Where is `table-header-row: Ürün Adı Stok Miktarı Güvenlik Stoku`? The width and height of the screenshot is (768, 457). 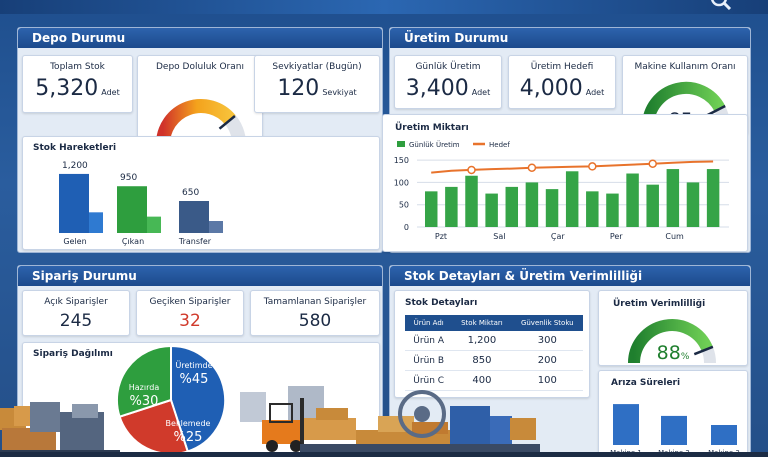
table-header-row: Ürün Adı Stok Miktarı Güvenlik Stoku is located at coordinates (494, 323).